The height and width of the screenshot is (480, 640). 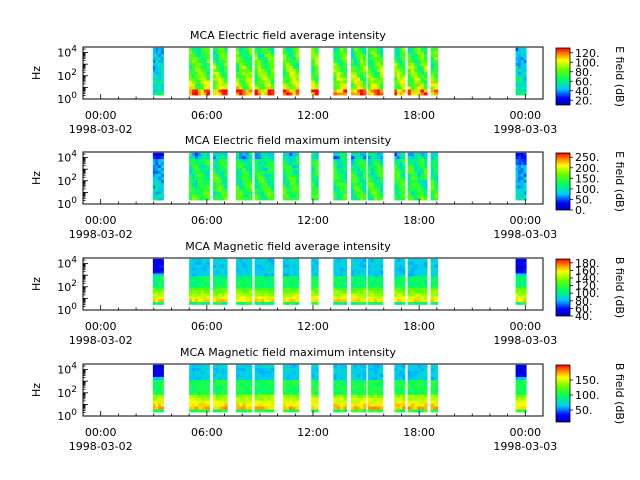 I want to click on x-tick-label: 06:00, so click(x=207, y=115).